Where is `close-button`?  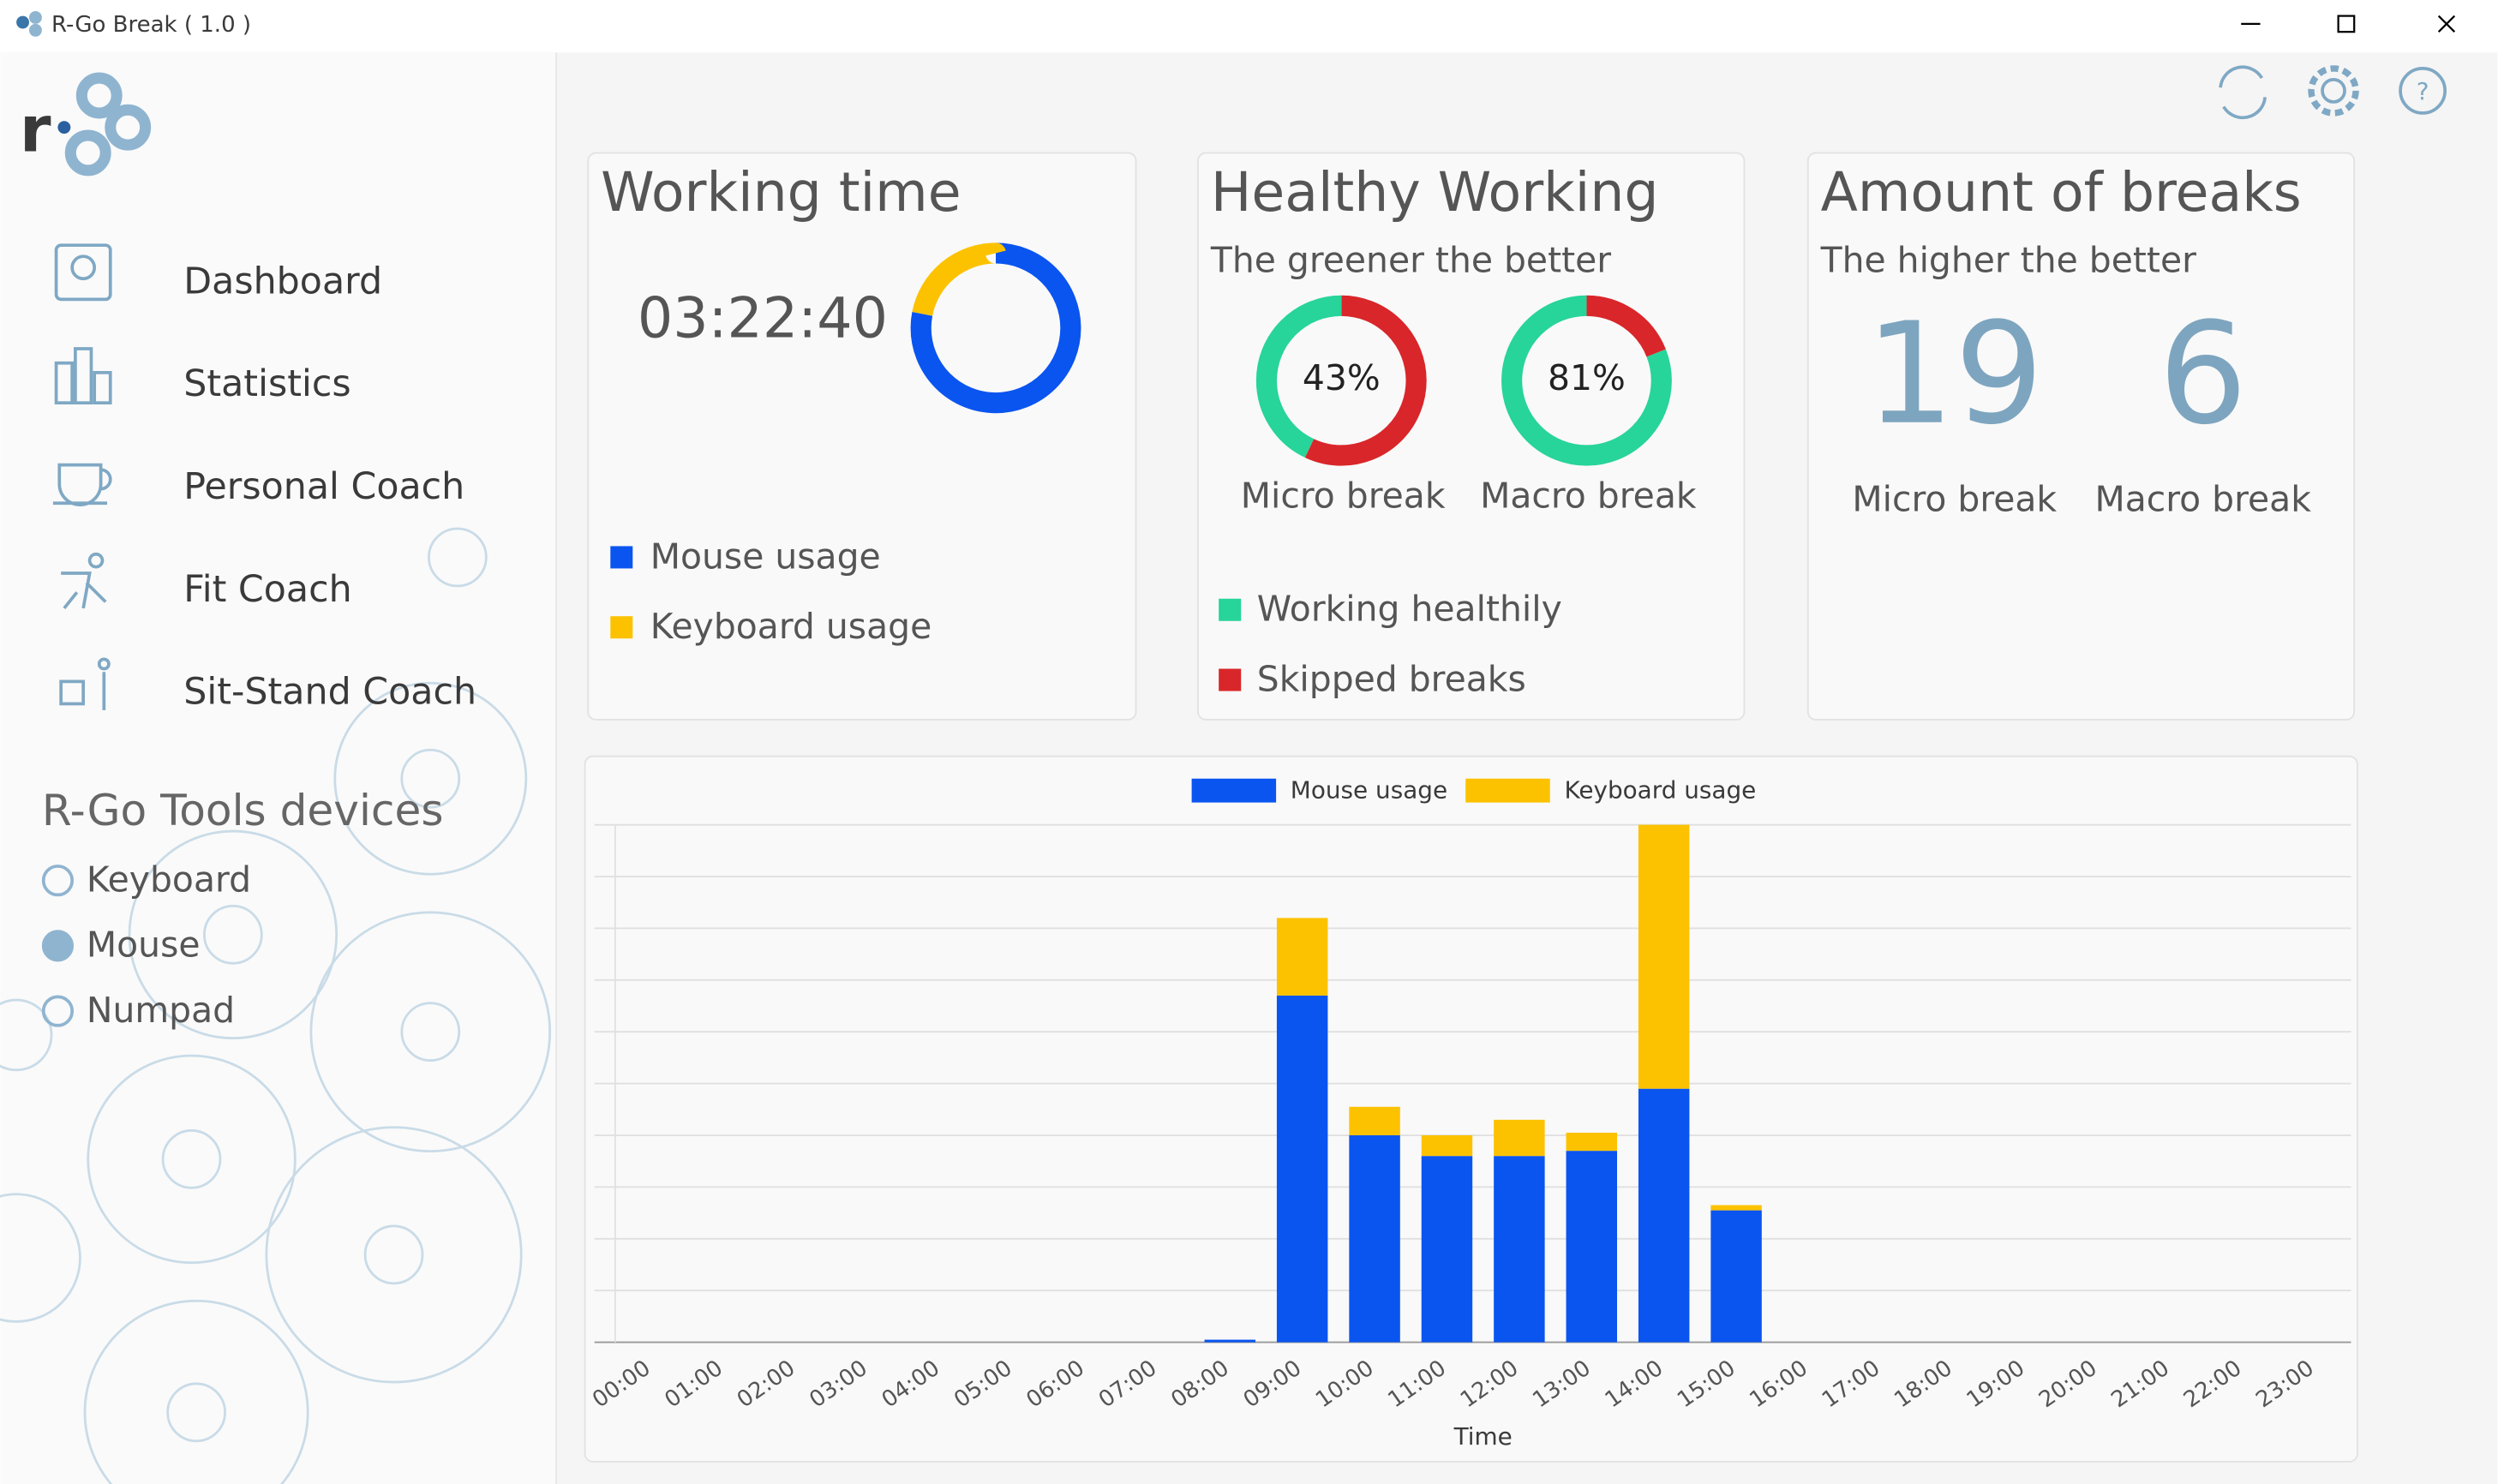 close-button is located at coordinates (2446, 24).